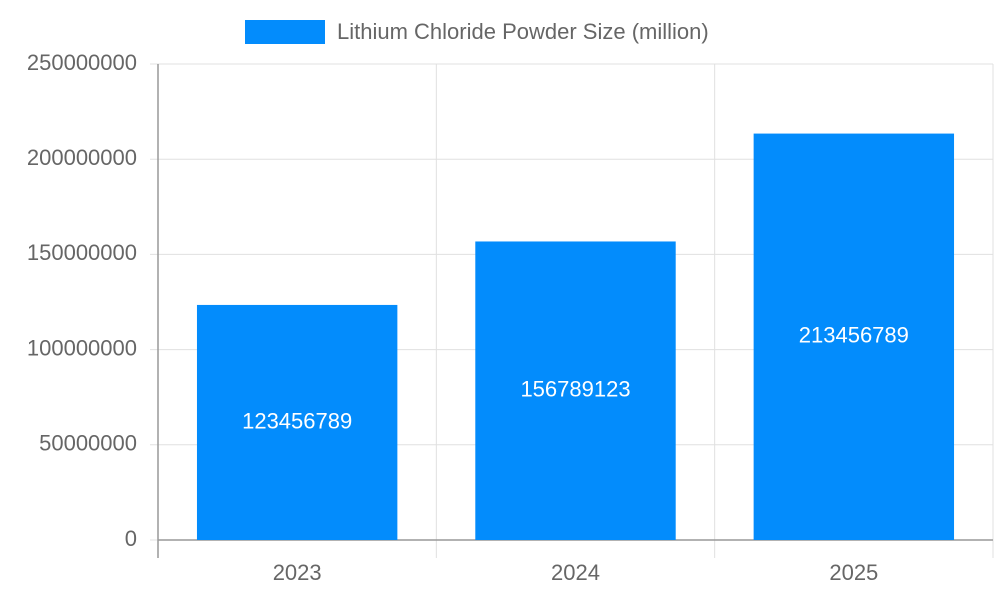 The image size is (1000, 600). What do you see at coordinates (297, 572) in the screenshot?
I see `x-tick-label: 2023` at bounding box center [297, 572].